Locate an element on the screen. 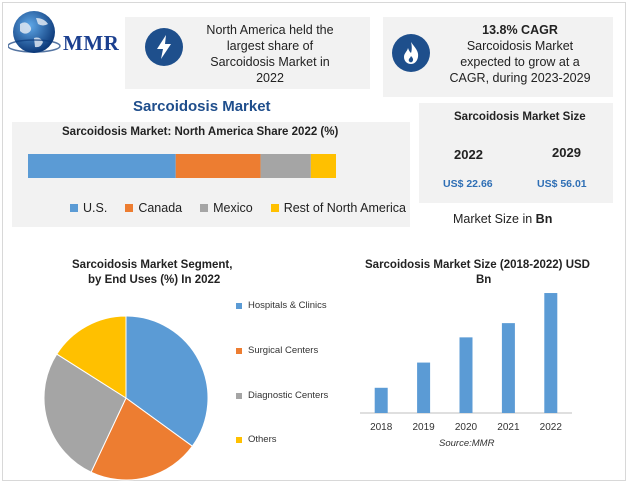 This screenshot has height=485, width=630. bar-2019 is located at coordinates (424, 387).